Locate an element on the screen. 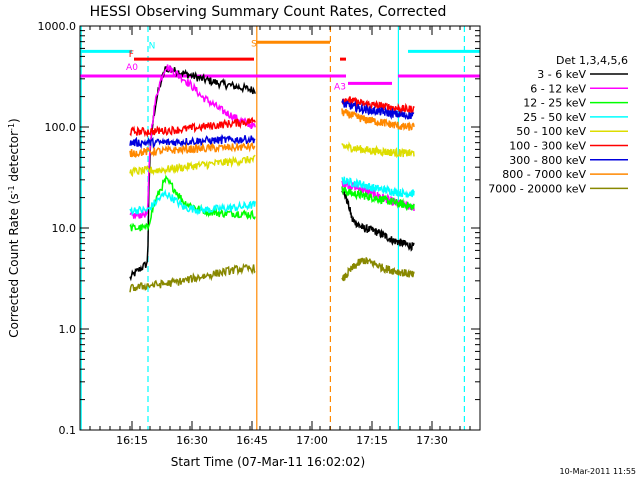 The image size is (640, 480). x-tick-label-3: 17:00 is located at coordinates (312, 440).